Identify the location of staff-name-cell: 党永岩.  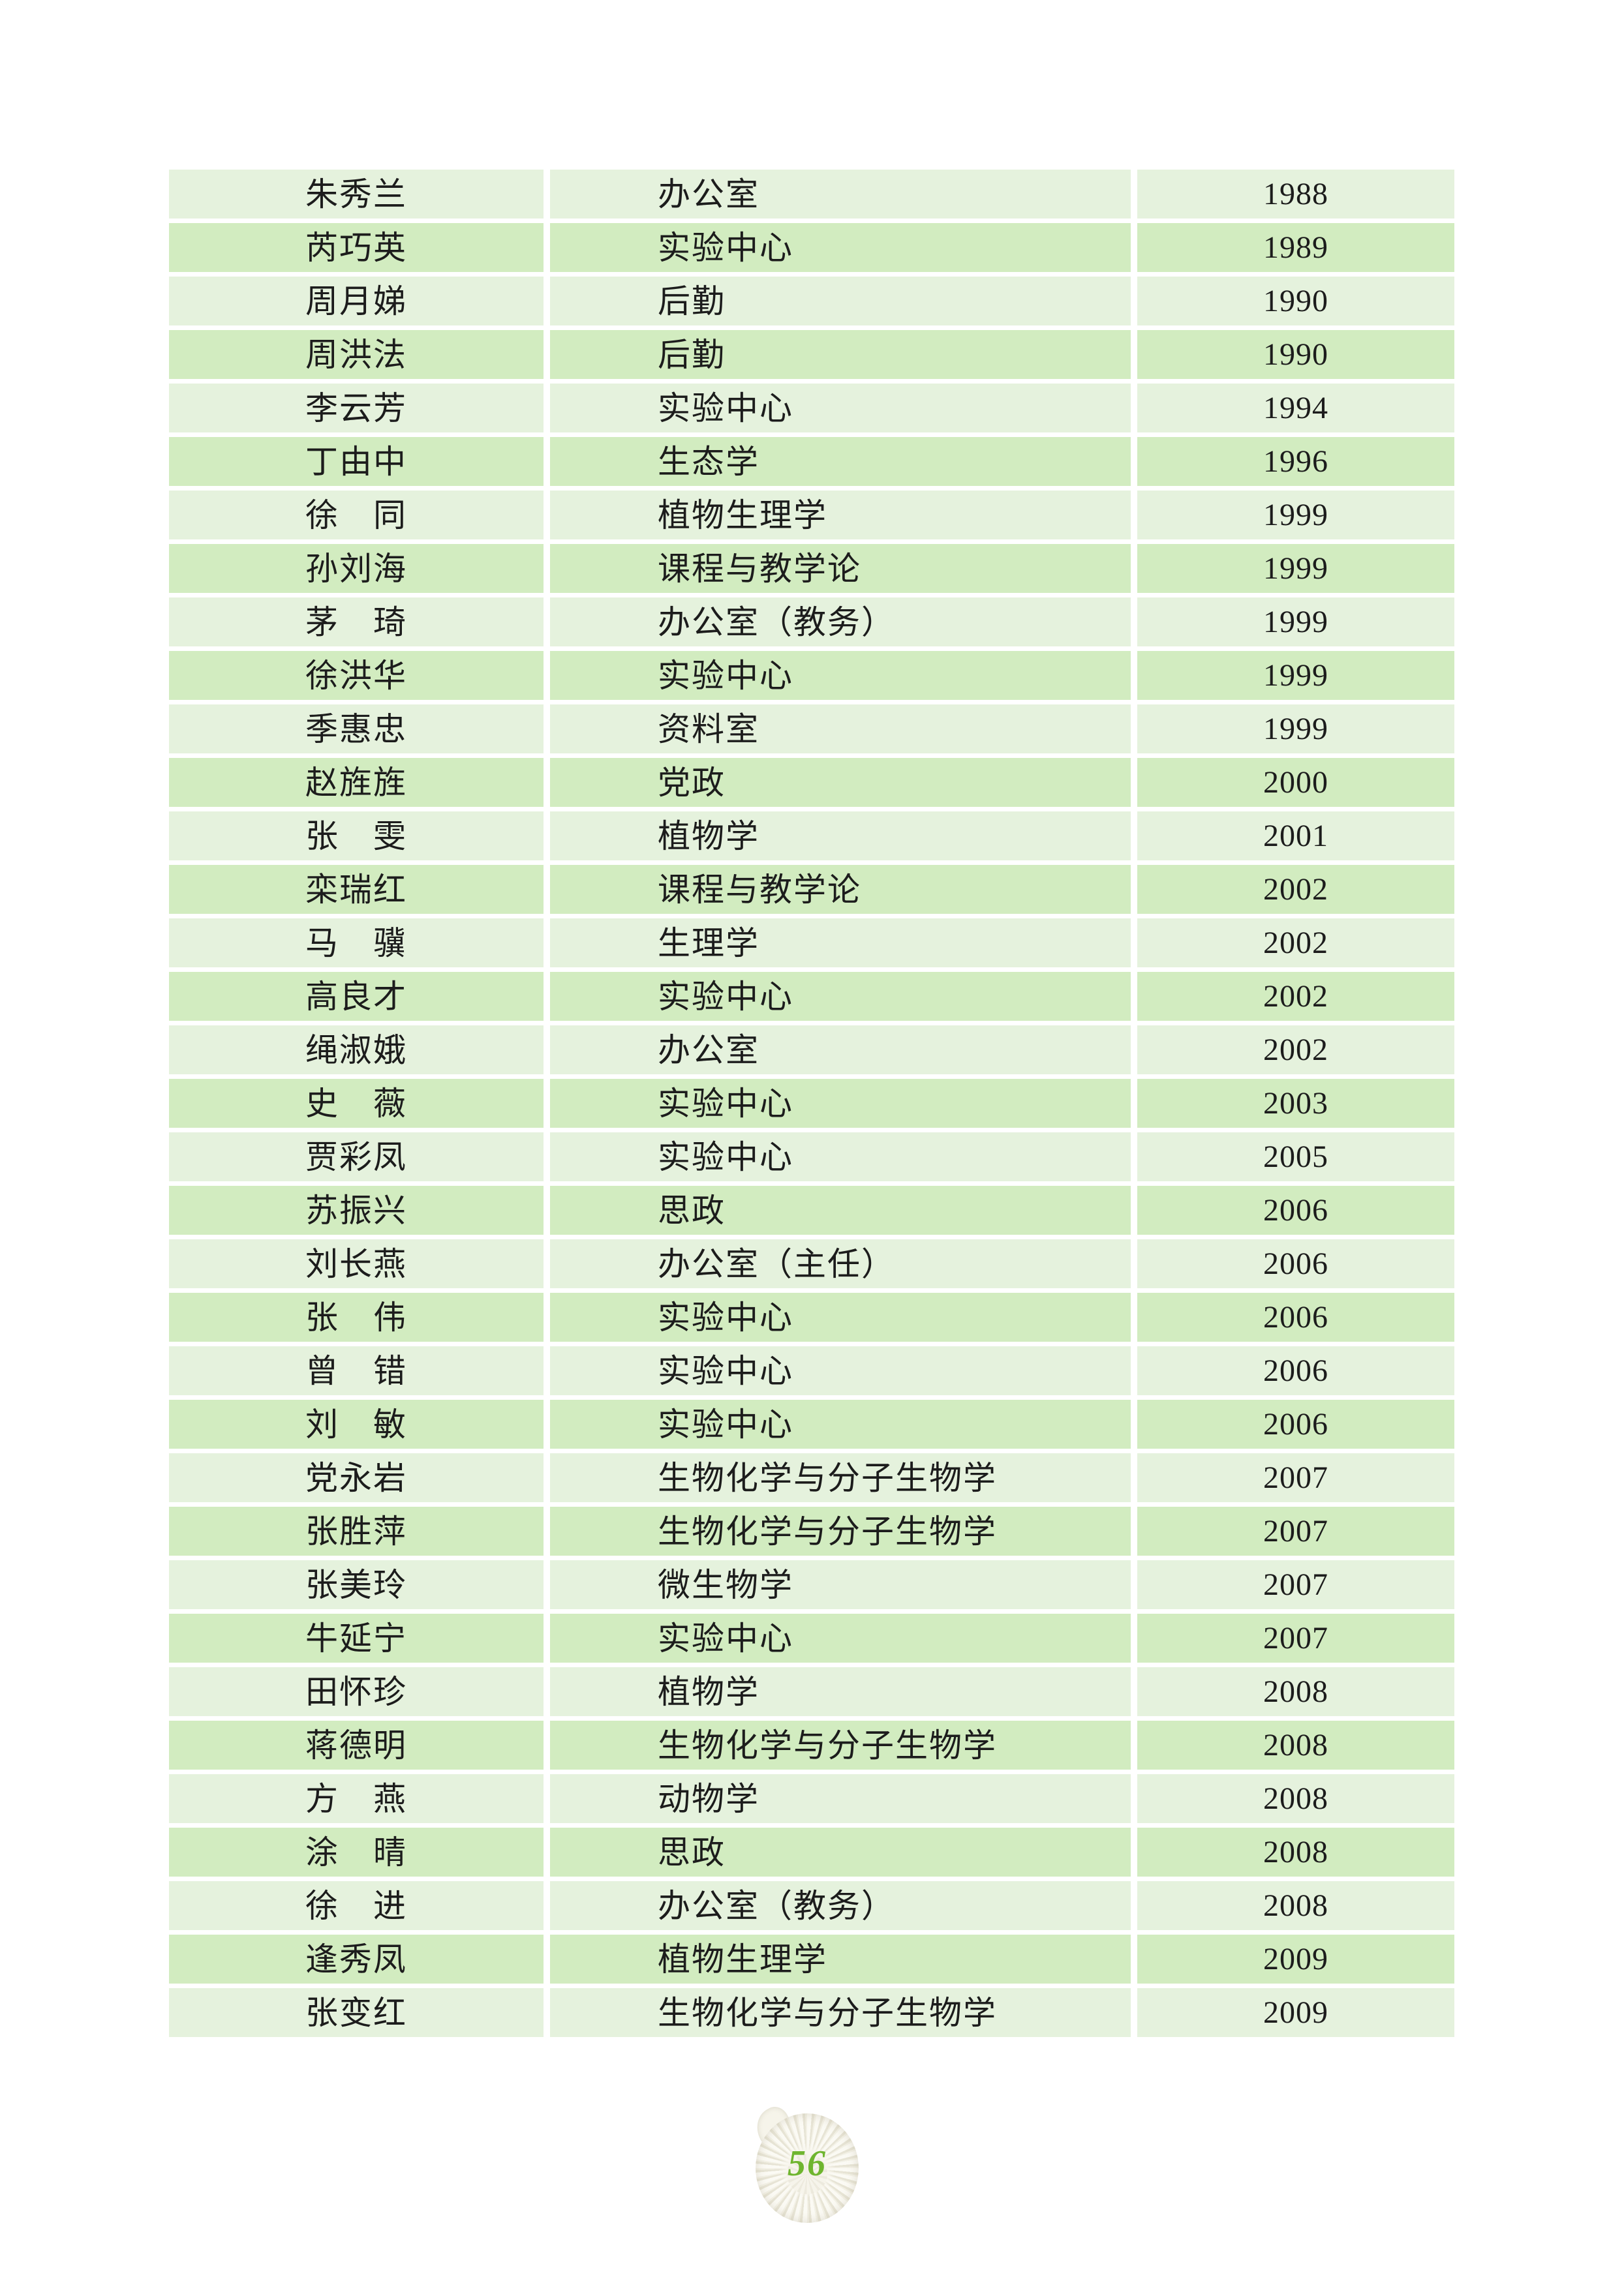
(357, 1477).